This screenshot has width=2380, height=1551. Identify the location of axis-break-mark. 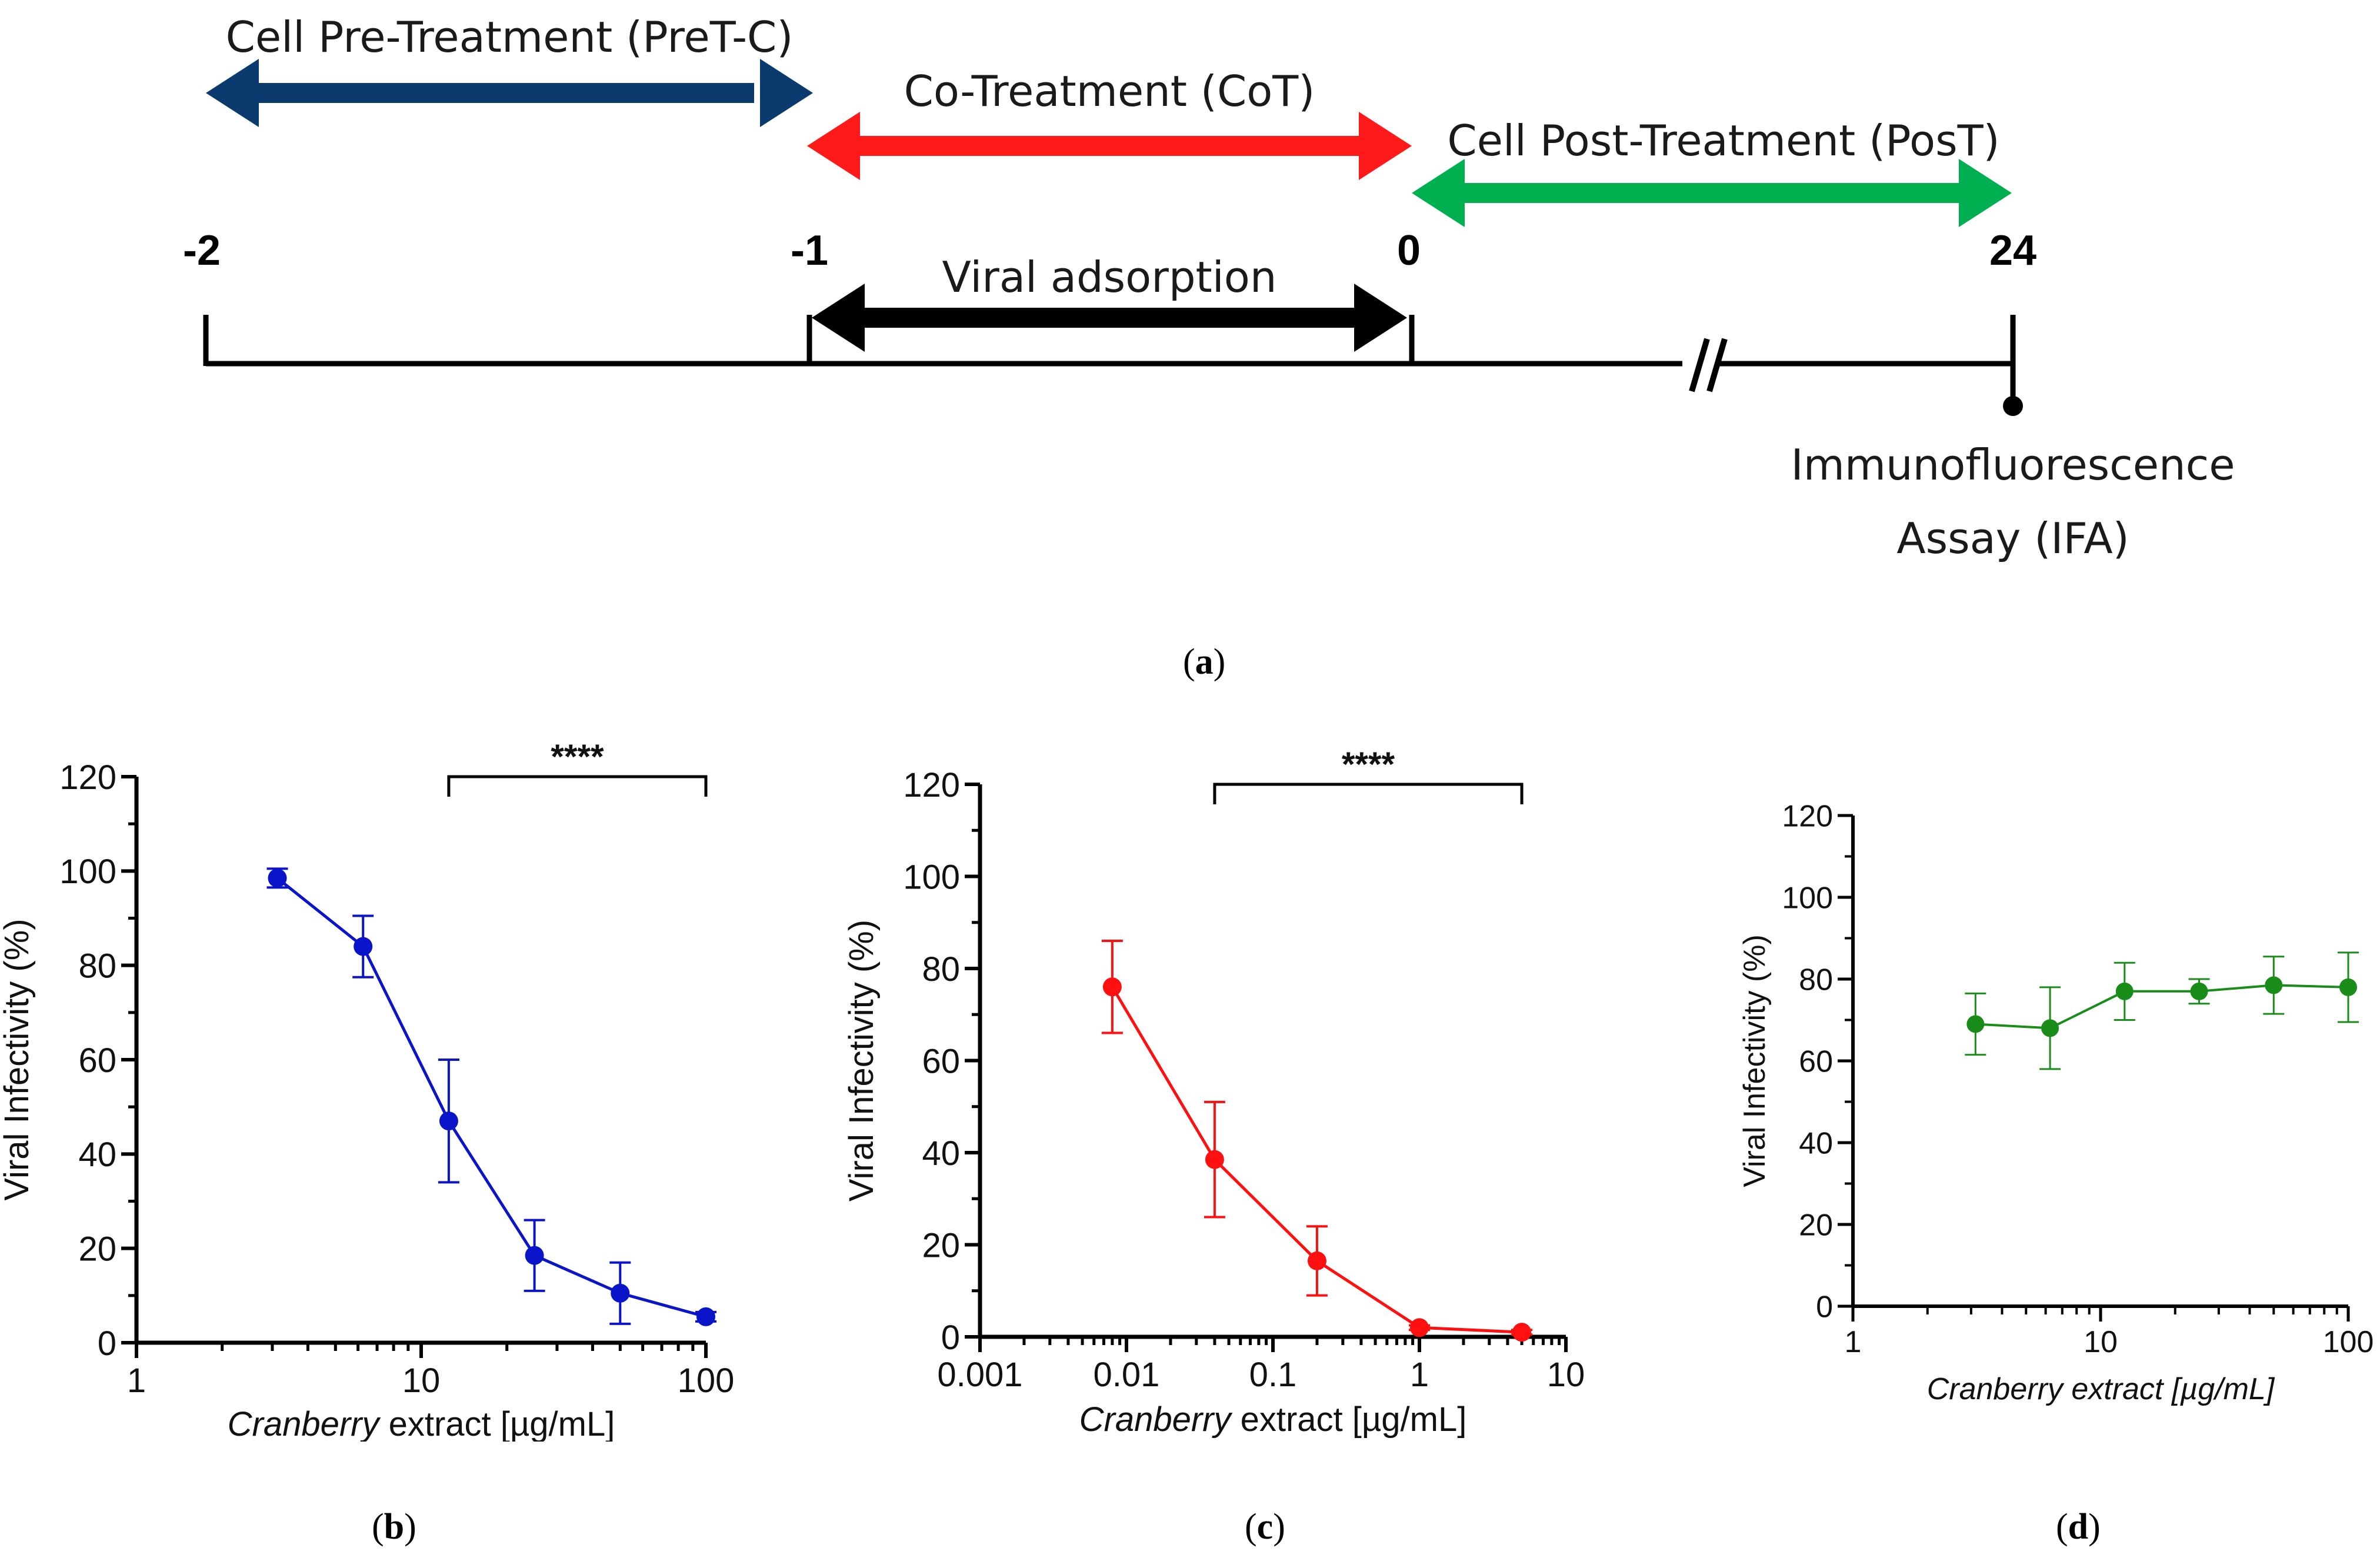
(1705, 365).